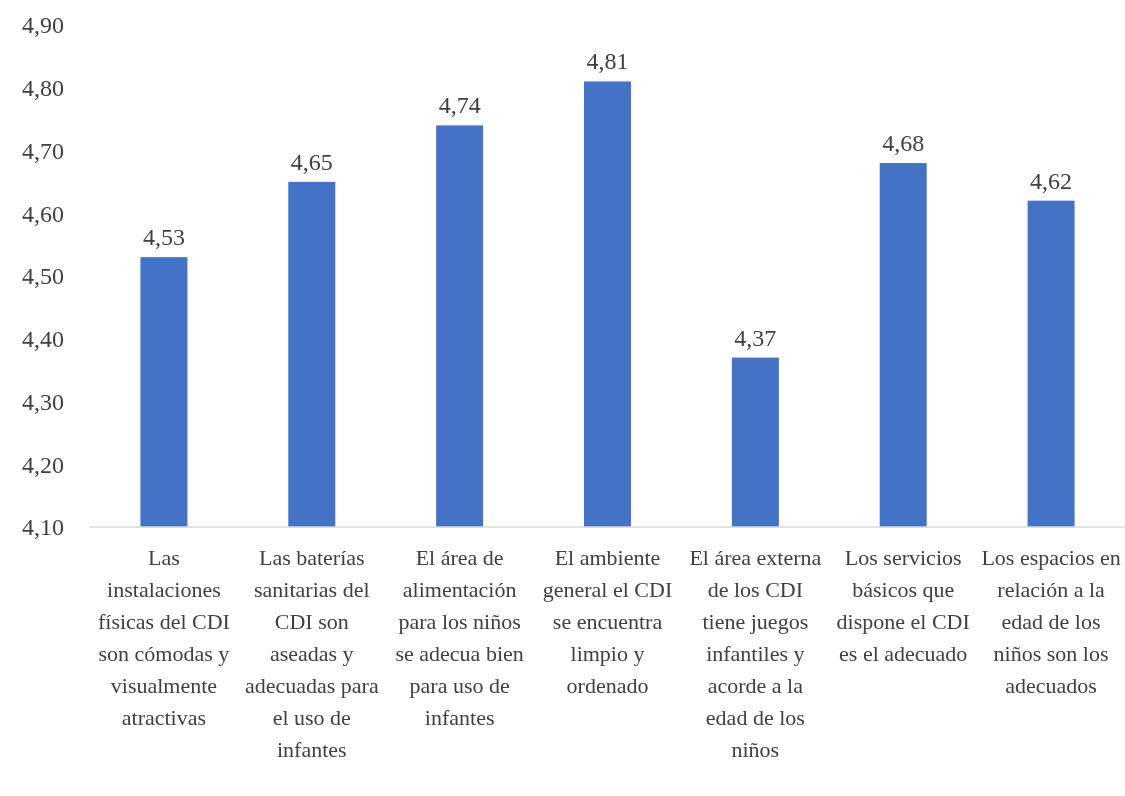  Describe the element at coordinates (43, 213) in the screenshot. I see `y-tick-label: 4,60` at that location.